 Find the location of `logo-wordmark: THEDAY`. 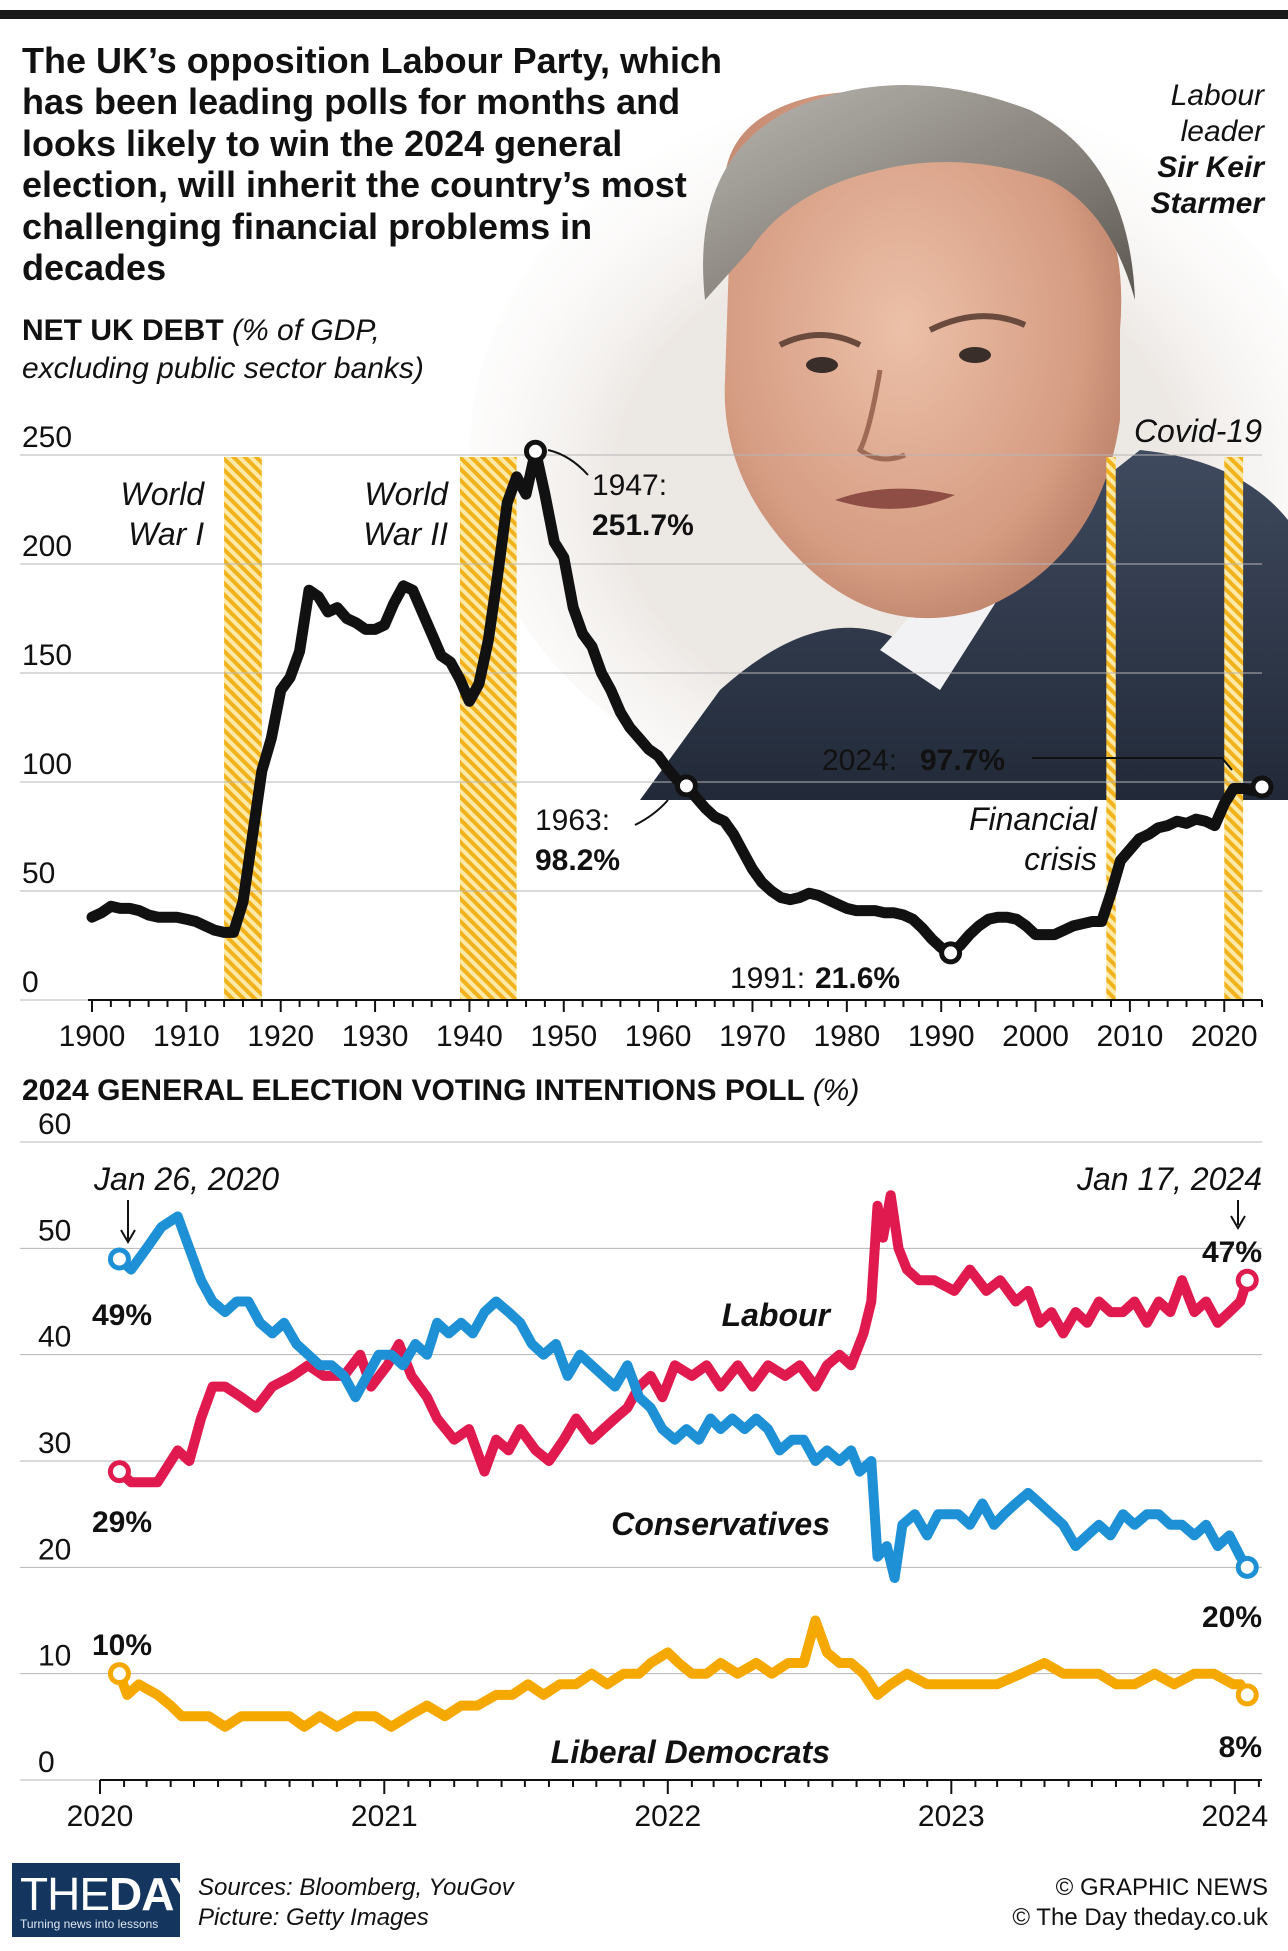

logo-wordmark: THEDAY is located at coordinates (110, 1894).